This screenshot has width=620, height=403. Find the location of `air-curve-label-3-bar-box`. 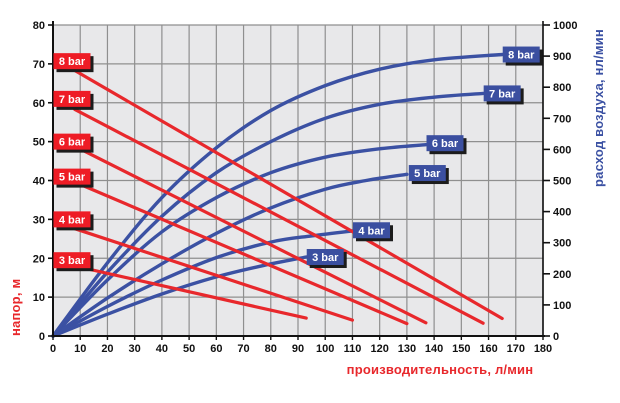

air-curve-label-3-bar-box is located at coordinates (325, 257).